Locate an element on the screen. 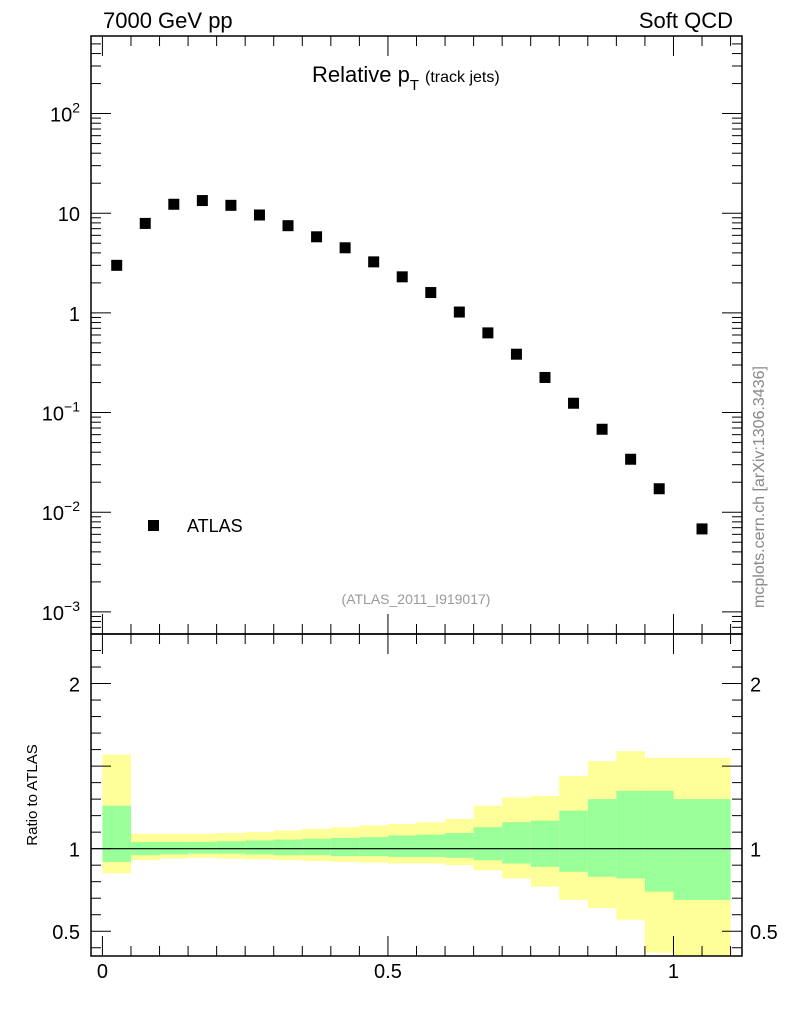  plot-title: Relative pT (track jets) is located at coordinates (406, 78).